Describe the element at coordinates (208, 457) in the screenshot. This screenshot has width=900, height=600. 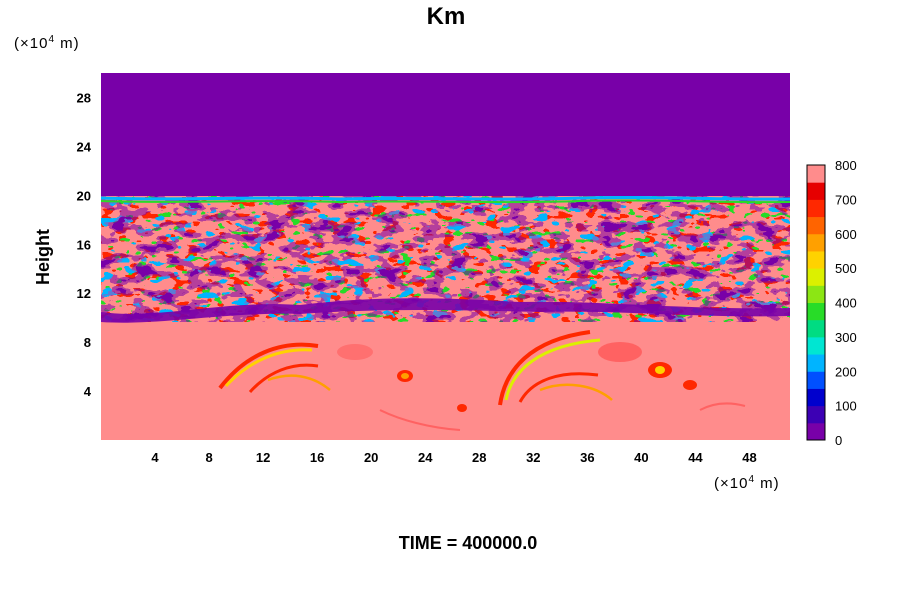
I see `x-tick-label: 8` at that location.